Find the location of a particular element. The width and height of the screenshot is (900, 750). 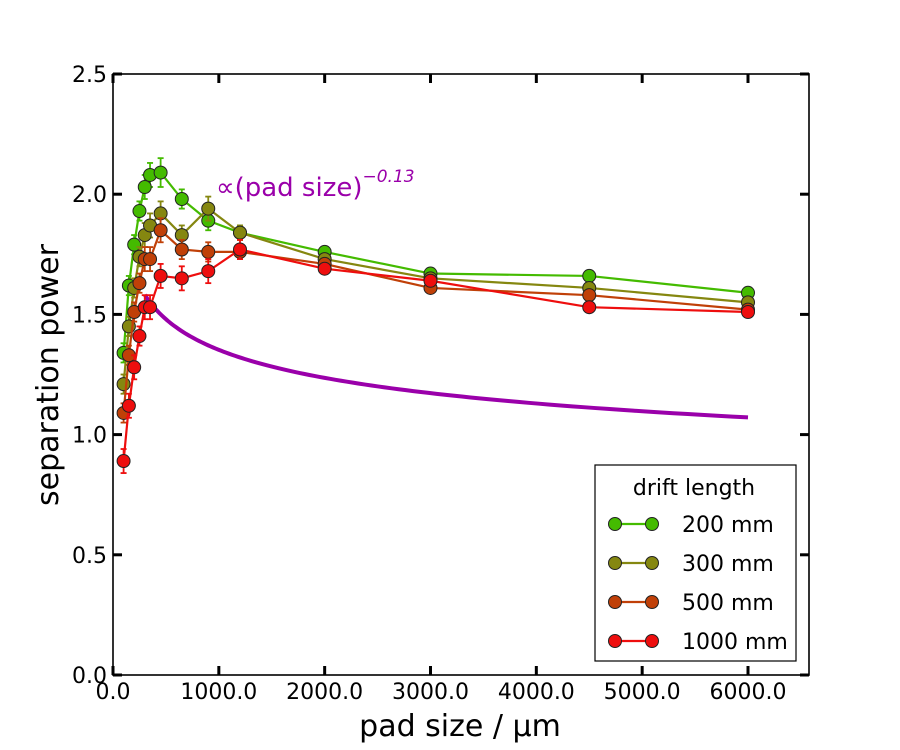

legend-entry: 300 mm is located at coordinates (691, 564).